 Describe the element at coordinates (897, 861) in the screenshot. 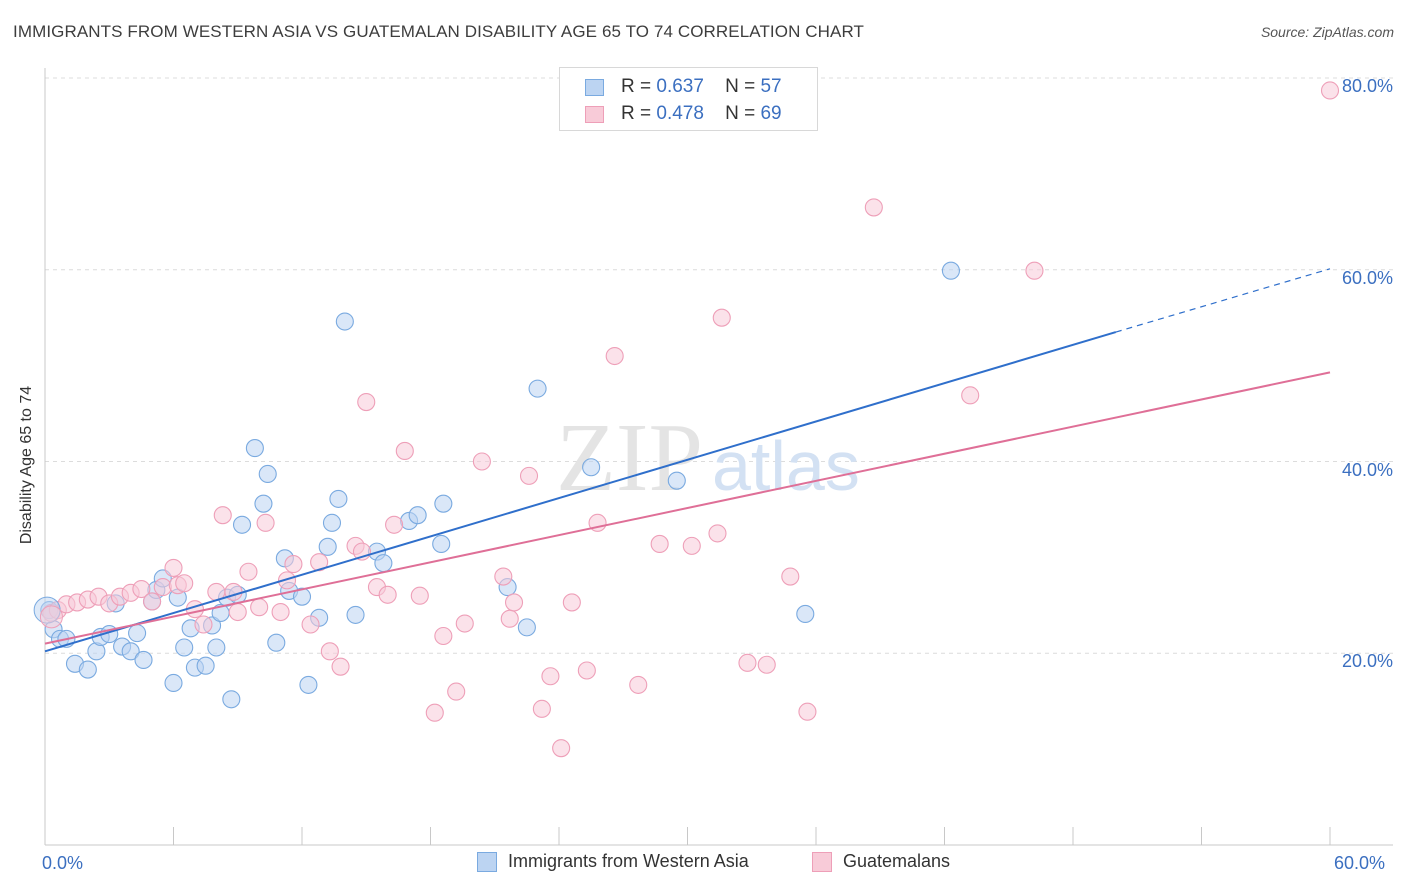

I see `legend-label-guatemalans: Guatemalans` at that location.